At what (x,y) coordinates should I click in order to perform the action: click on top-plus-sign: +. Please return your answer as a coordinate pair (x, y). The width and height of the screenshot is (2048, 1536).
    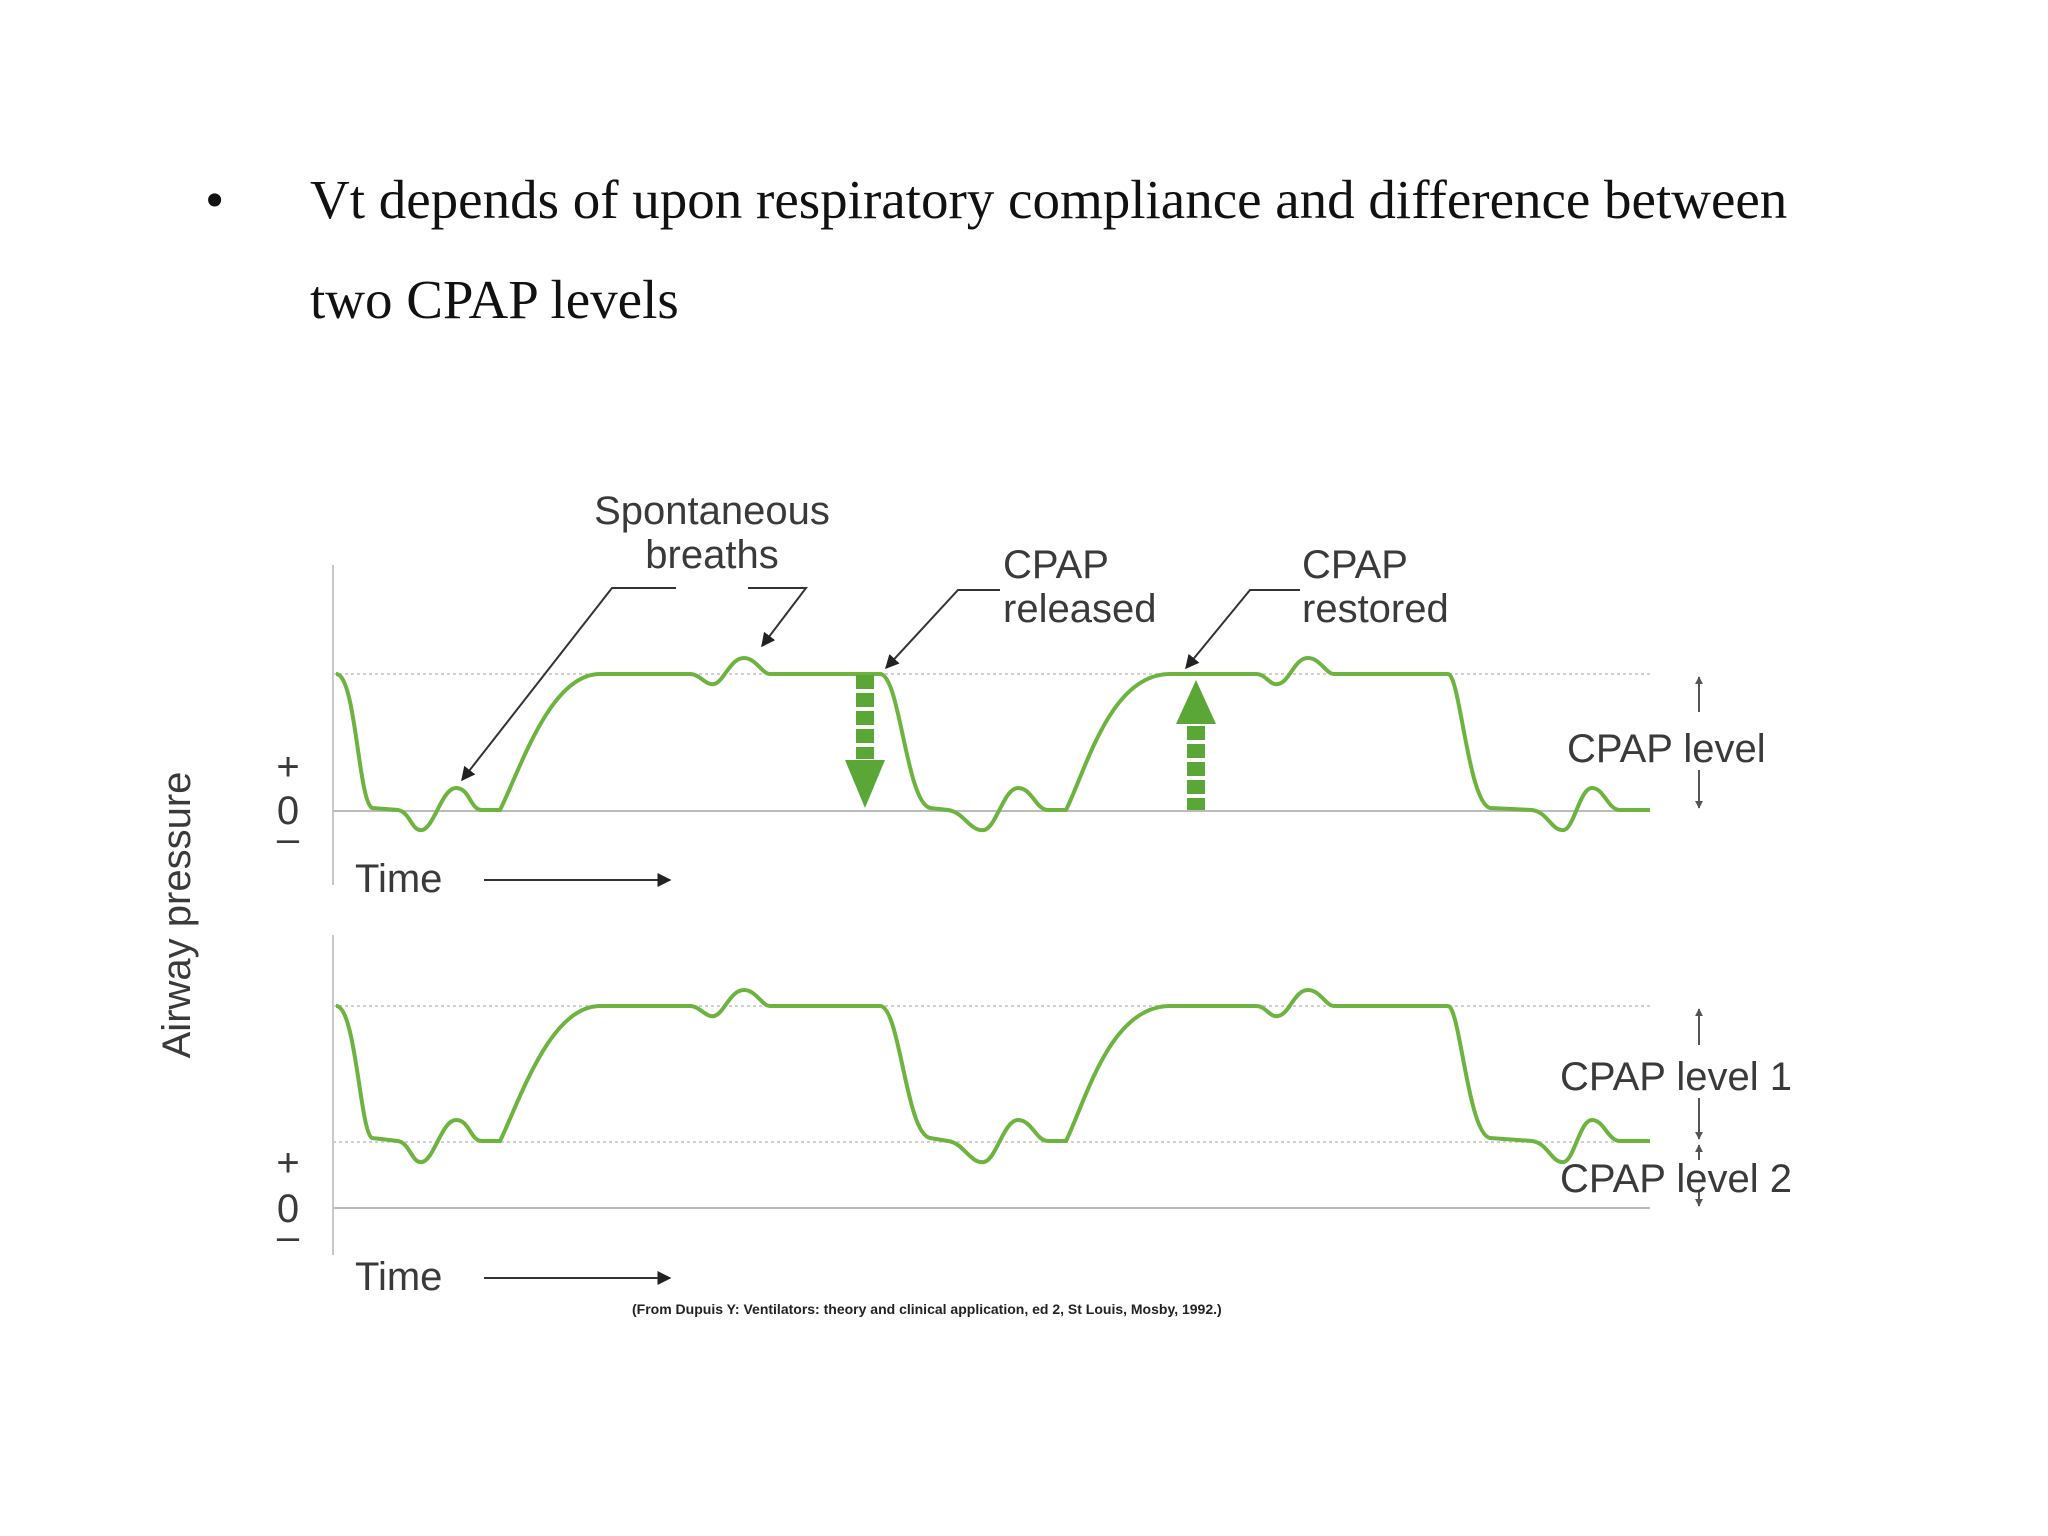
    Looking at the image, I should click on (287, 767).